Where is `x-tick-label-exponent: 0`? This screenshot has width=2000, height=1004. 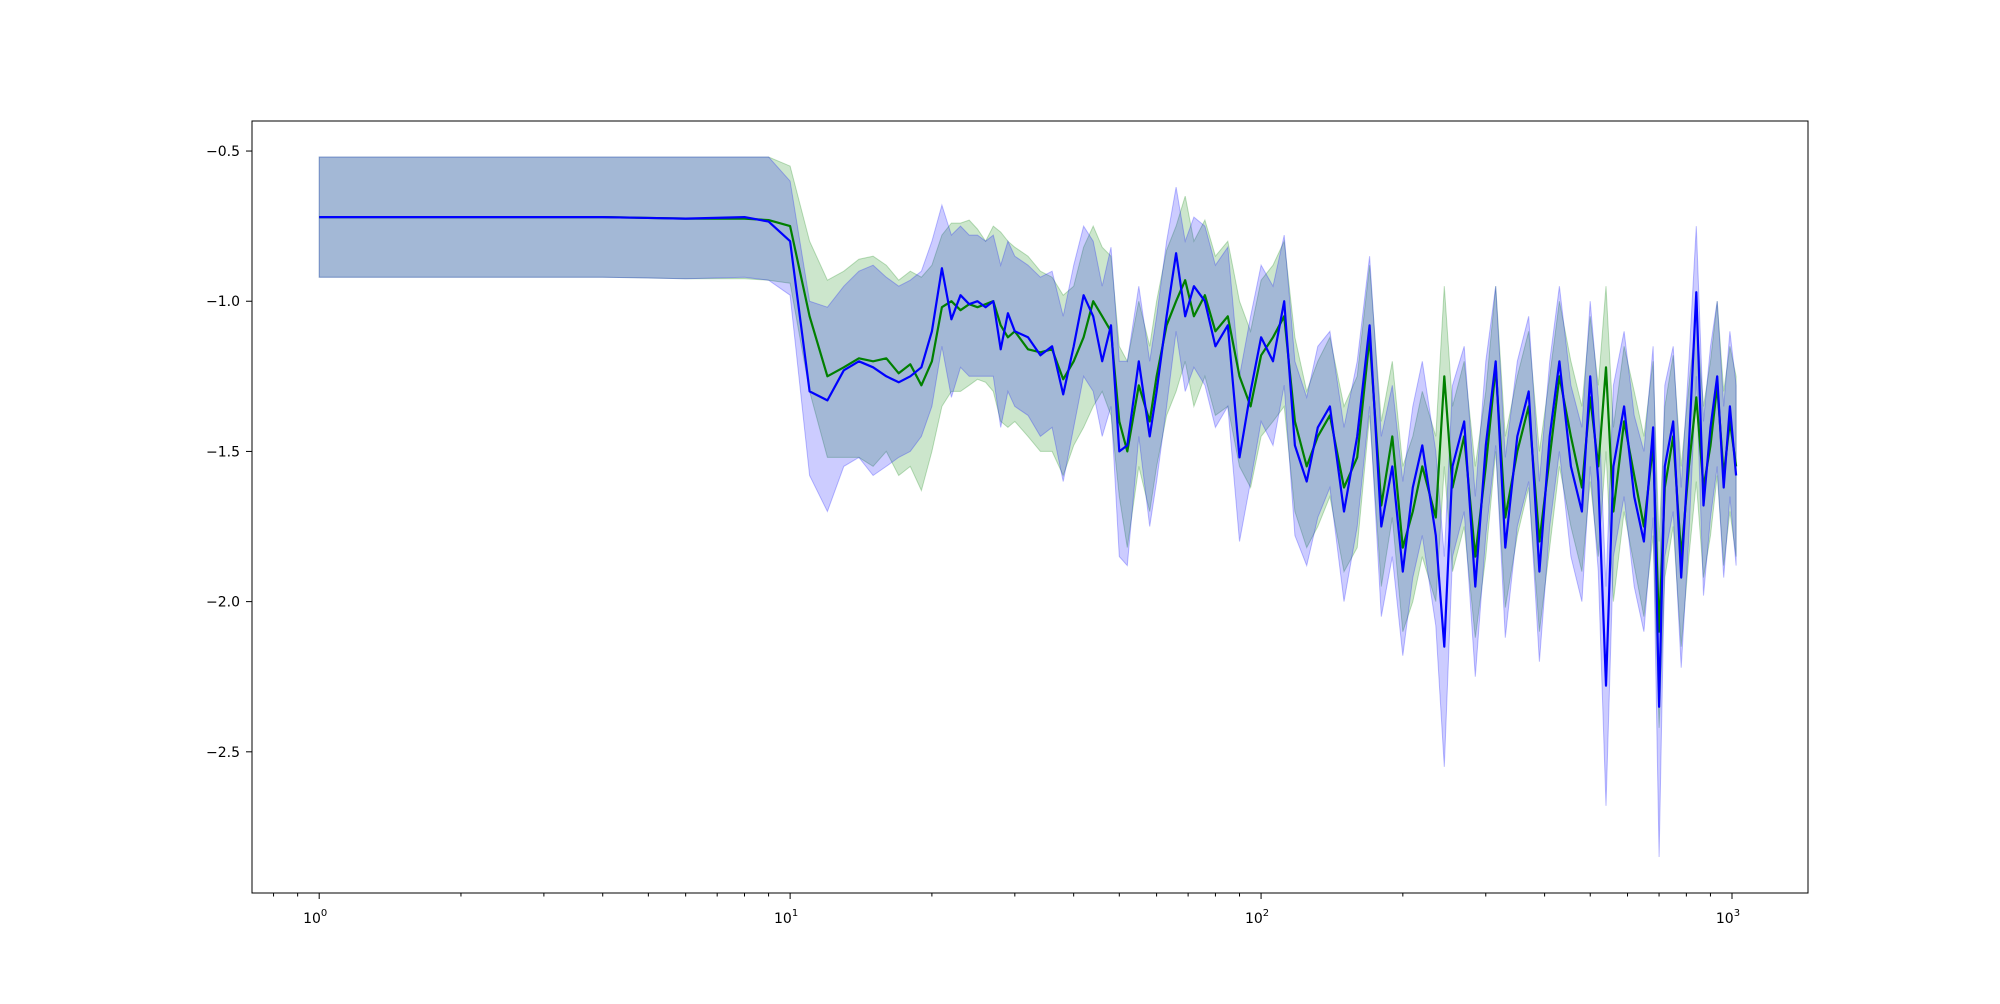 x-tick-label-exponent: 0 is located at coordinates (324, 913).